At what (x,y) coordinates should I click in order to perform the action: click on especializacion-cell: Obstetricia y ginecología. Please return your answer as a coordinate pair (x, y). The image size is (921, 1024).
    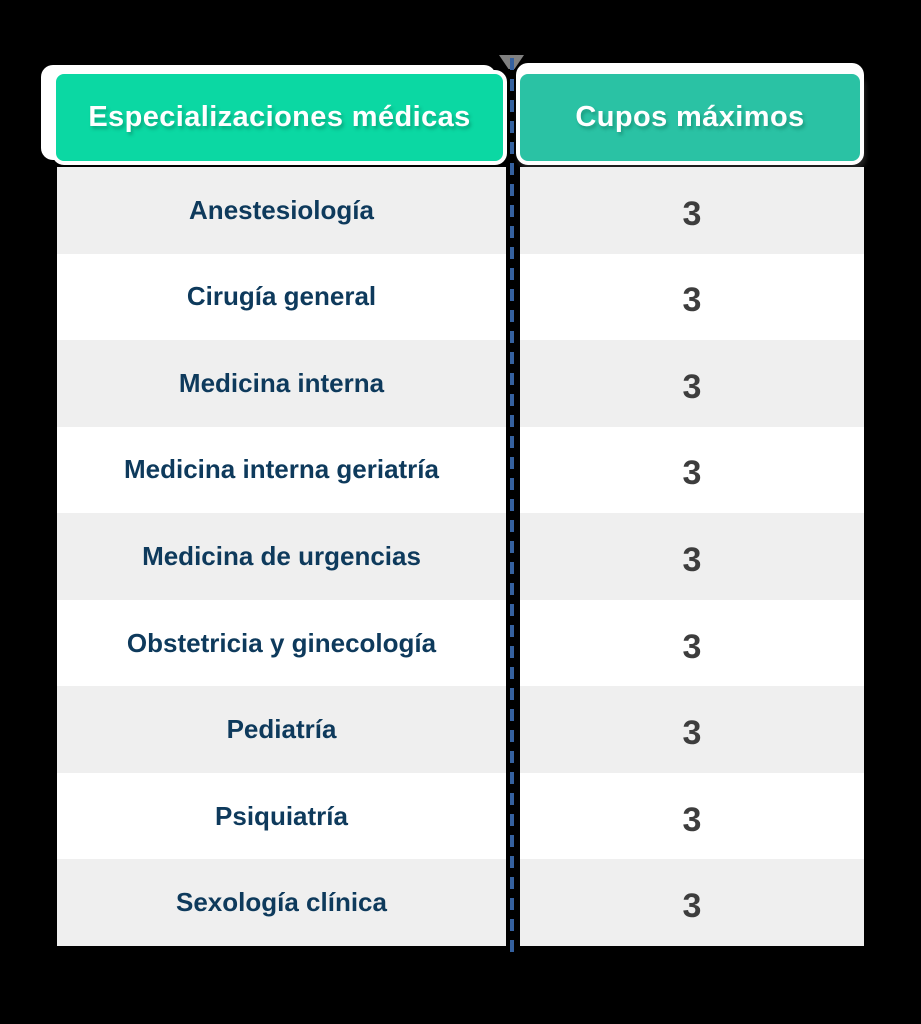
    Looking at the image, I should click on (281, 643).